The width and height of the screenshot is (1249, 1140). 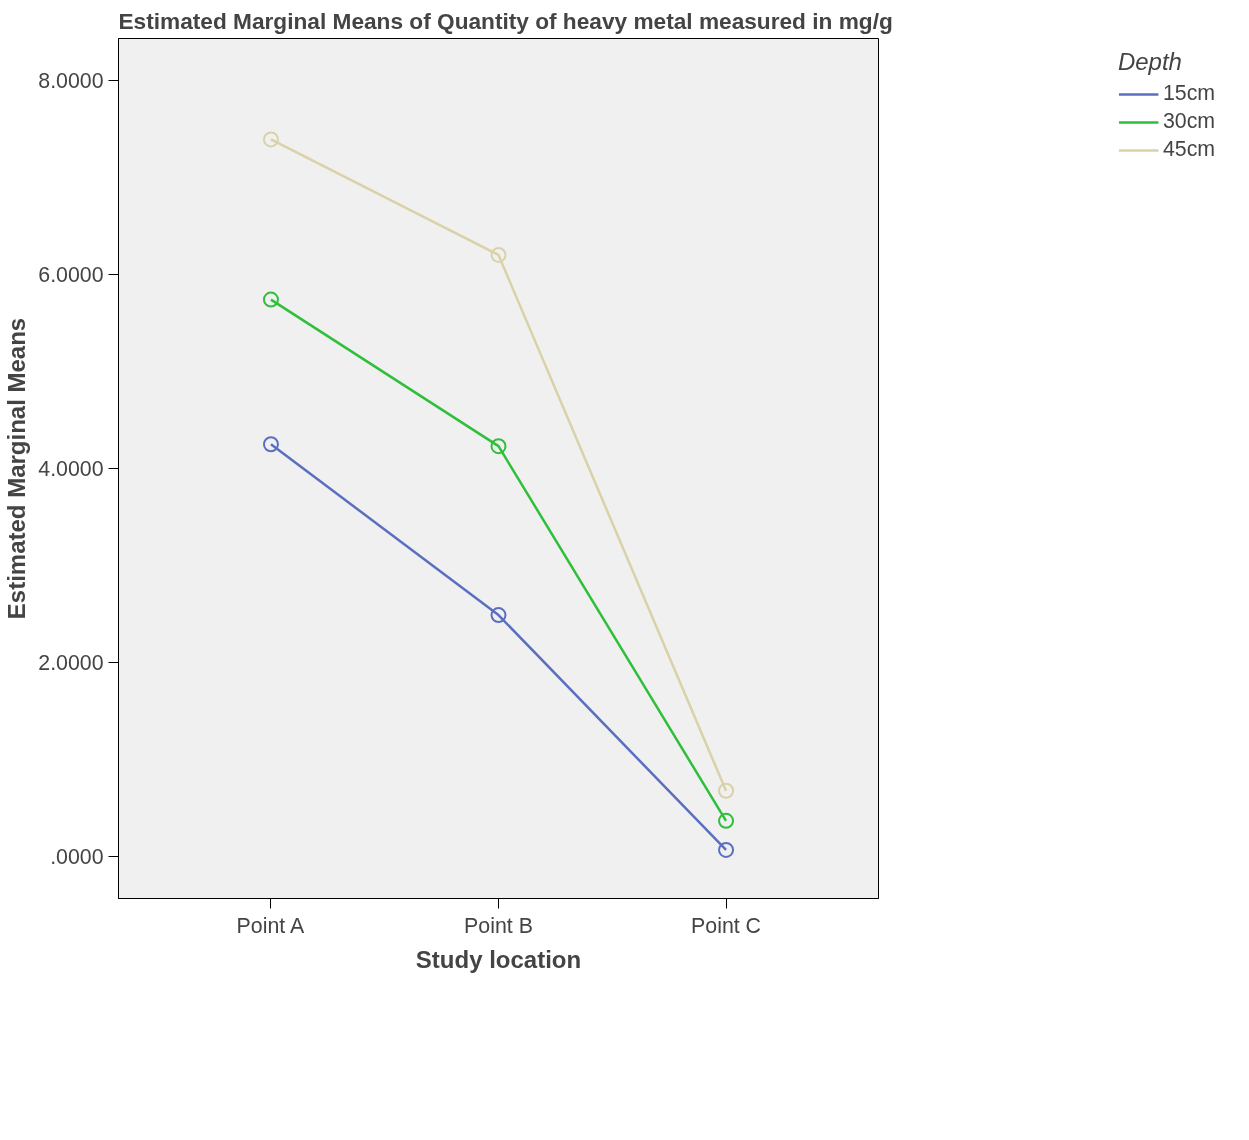 What do you see at coordinates (726, 925) in the screenshot?
I see `x-tick-label: Point C` at bounding box center [726, 925].